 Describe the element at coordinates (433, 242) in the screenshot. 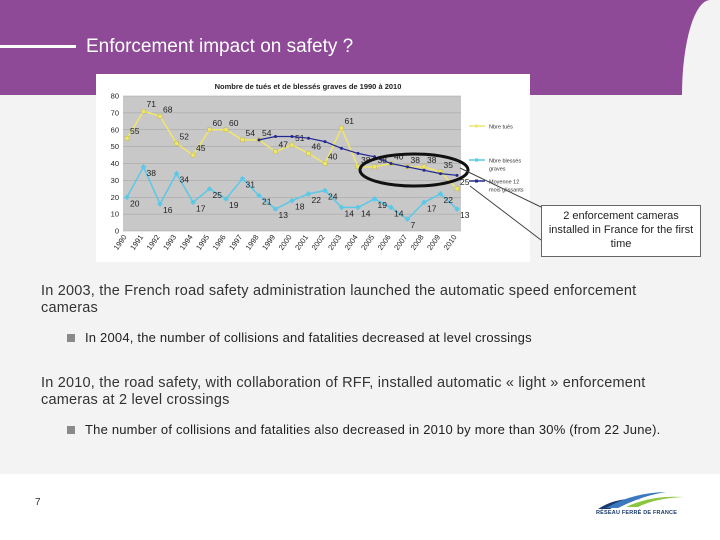

I see `x-tick-label: 2009` at that location.